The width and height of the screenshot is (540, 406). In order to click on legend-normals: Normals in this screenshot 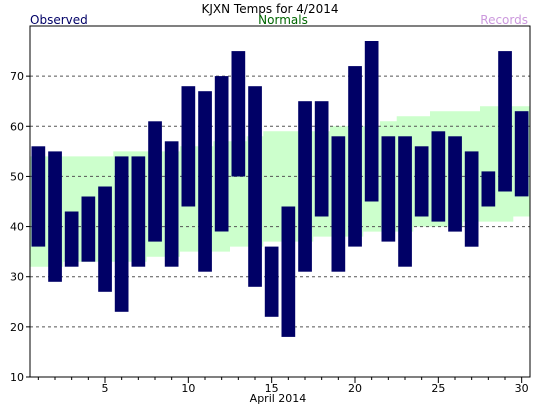, I will do `click(283, 20)`.